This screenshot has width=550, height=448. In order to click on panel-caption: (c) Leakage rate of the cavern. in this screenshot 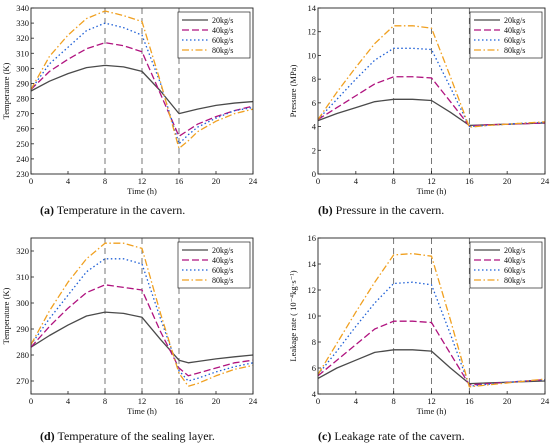, I will do `click(391, 436)`.